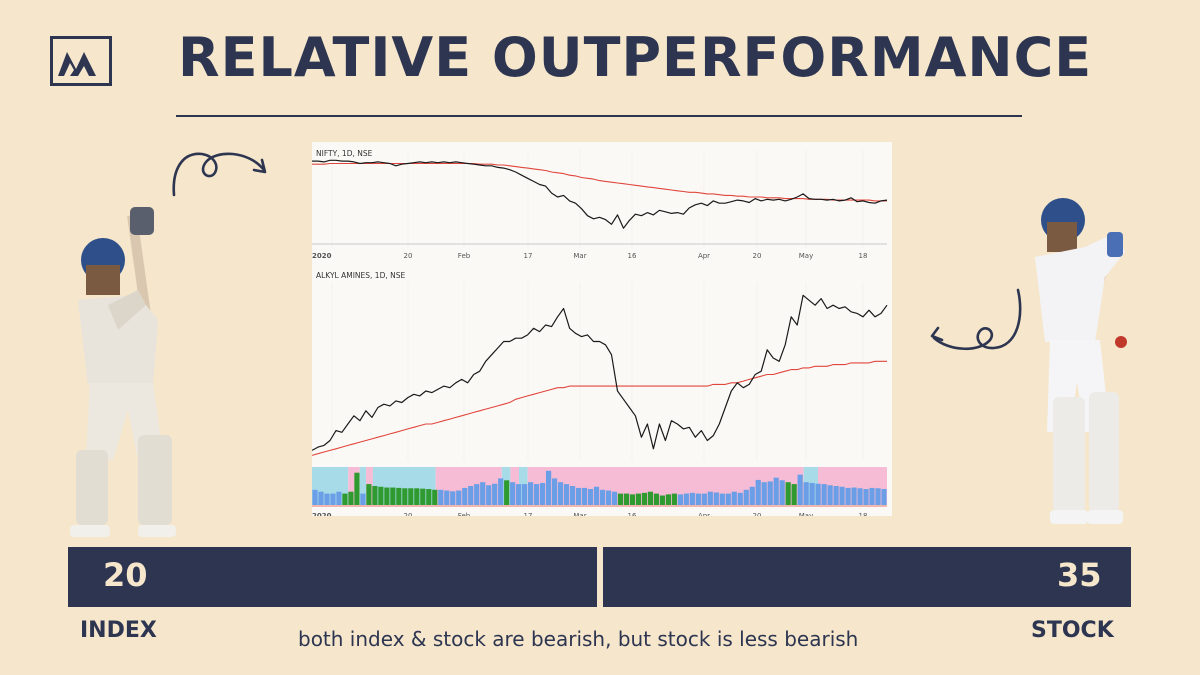 Image resolution: width=1200 pixels, height=675 pixels. What do you see at coordinates (1072, 630) in the screenshot?
I see `stock-label: STOCK` at bounding box center [1072, 630].